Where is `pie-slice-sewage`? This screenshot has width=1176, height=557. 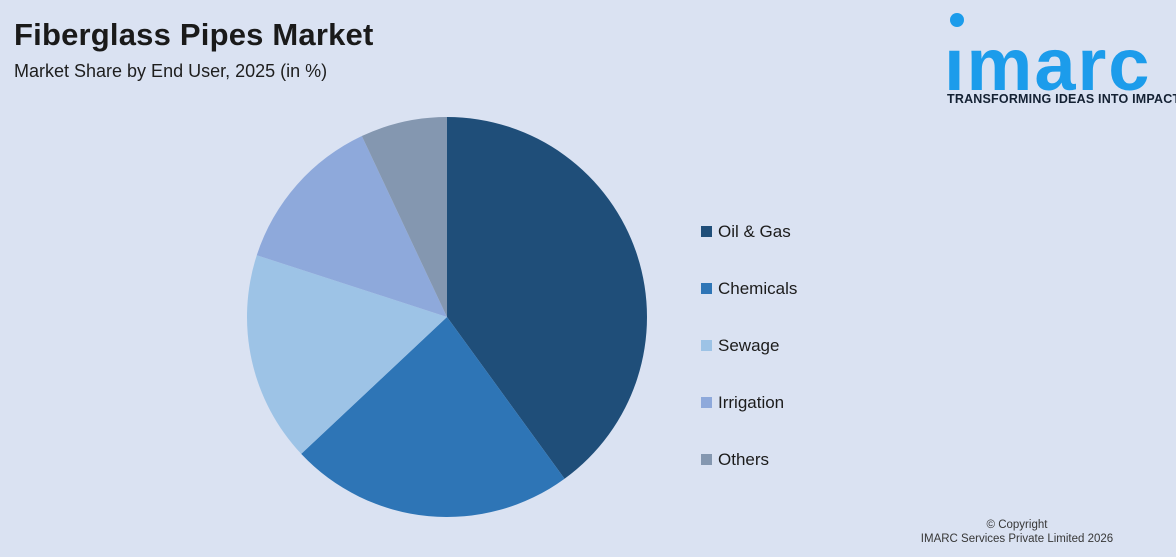
pie-slice-sewage is located at coordinates (347, 354).